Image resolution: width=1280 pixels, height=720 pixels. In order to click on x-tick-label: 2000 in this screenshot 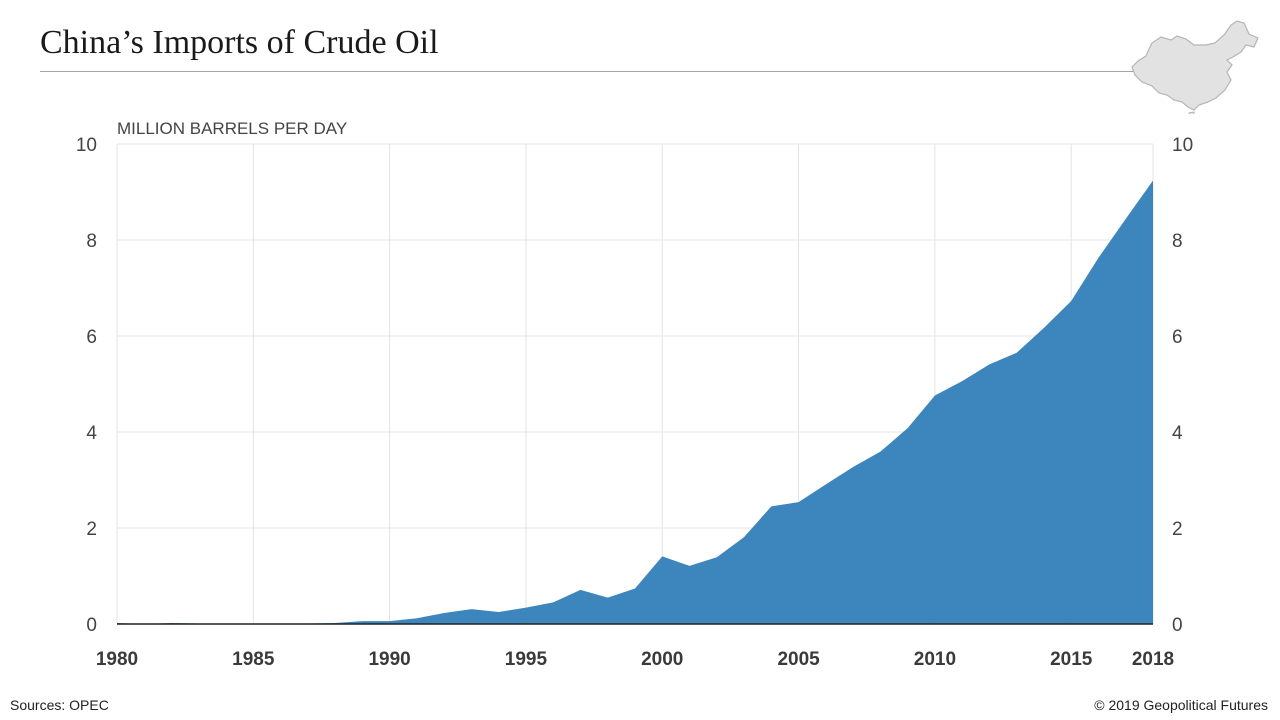, I will do `click(662, 659)`.